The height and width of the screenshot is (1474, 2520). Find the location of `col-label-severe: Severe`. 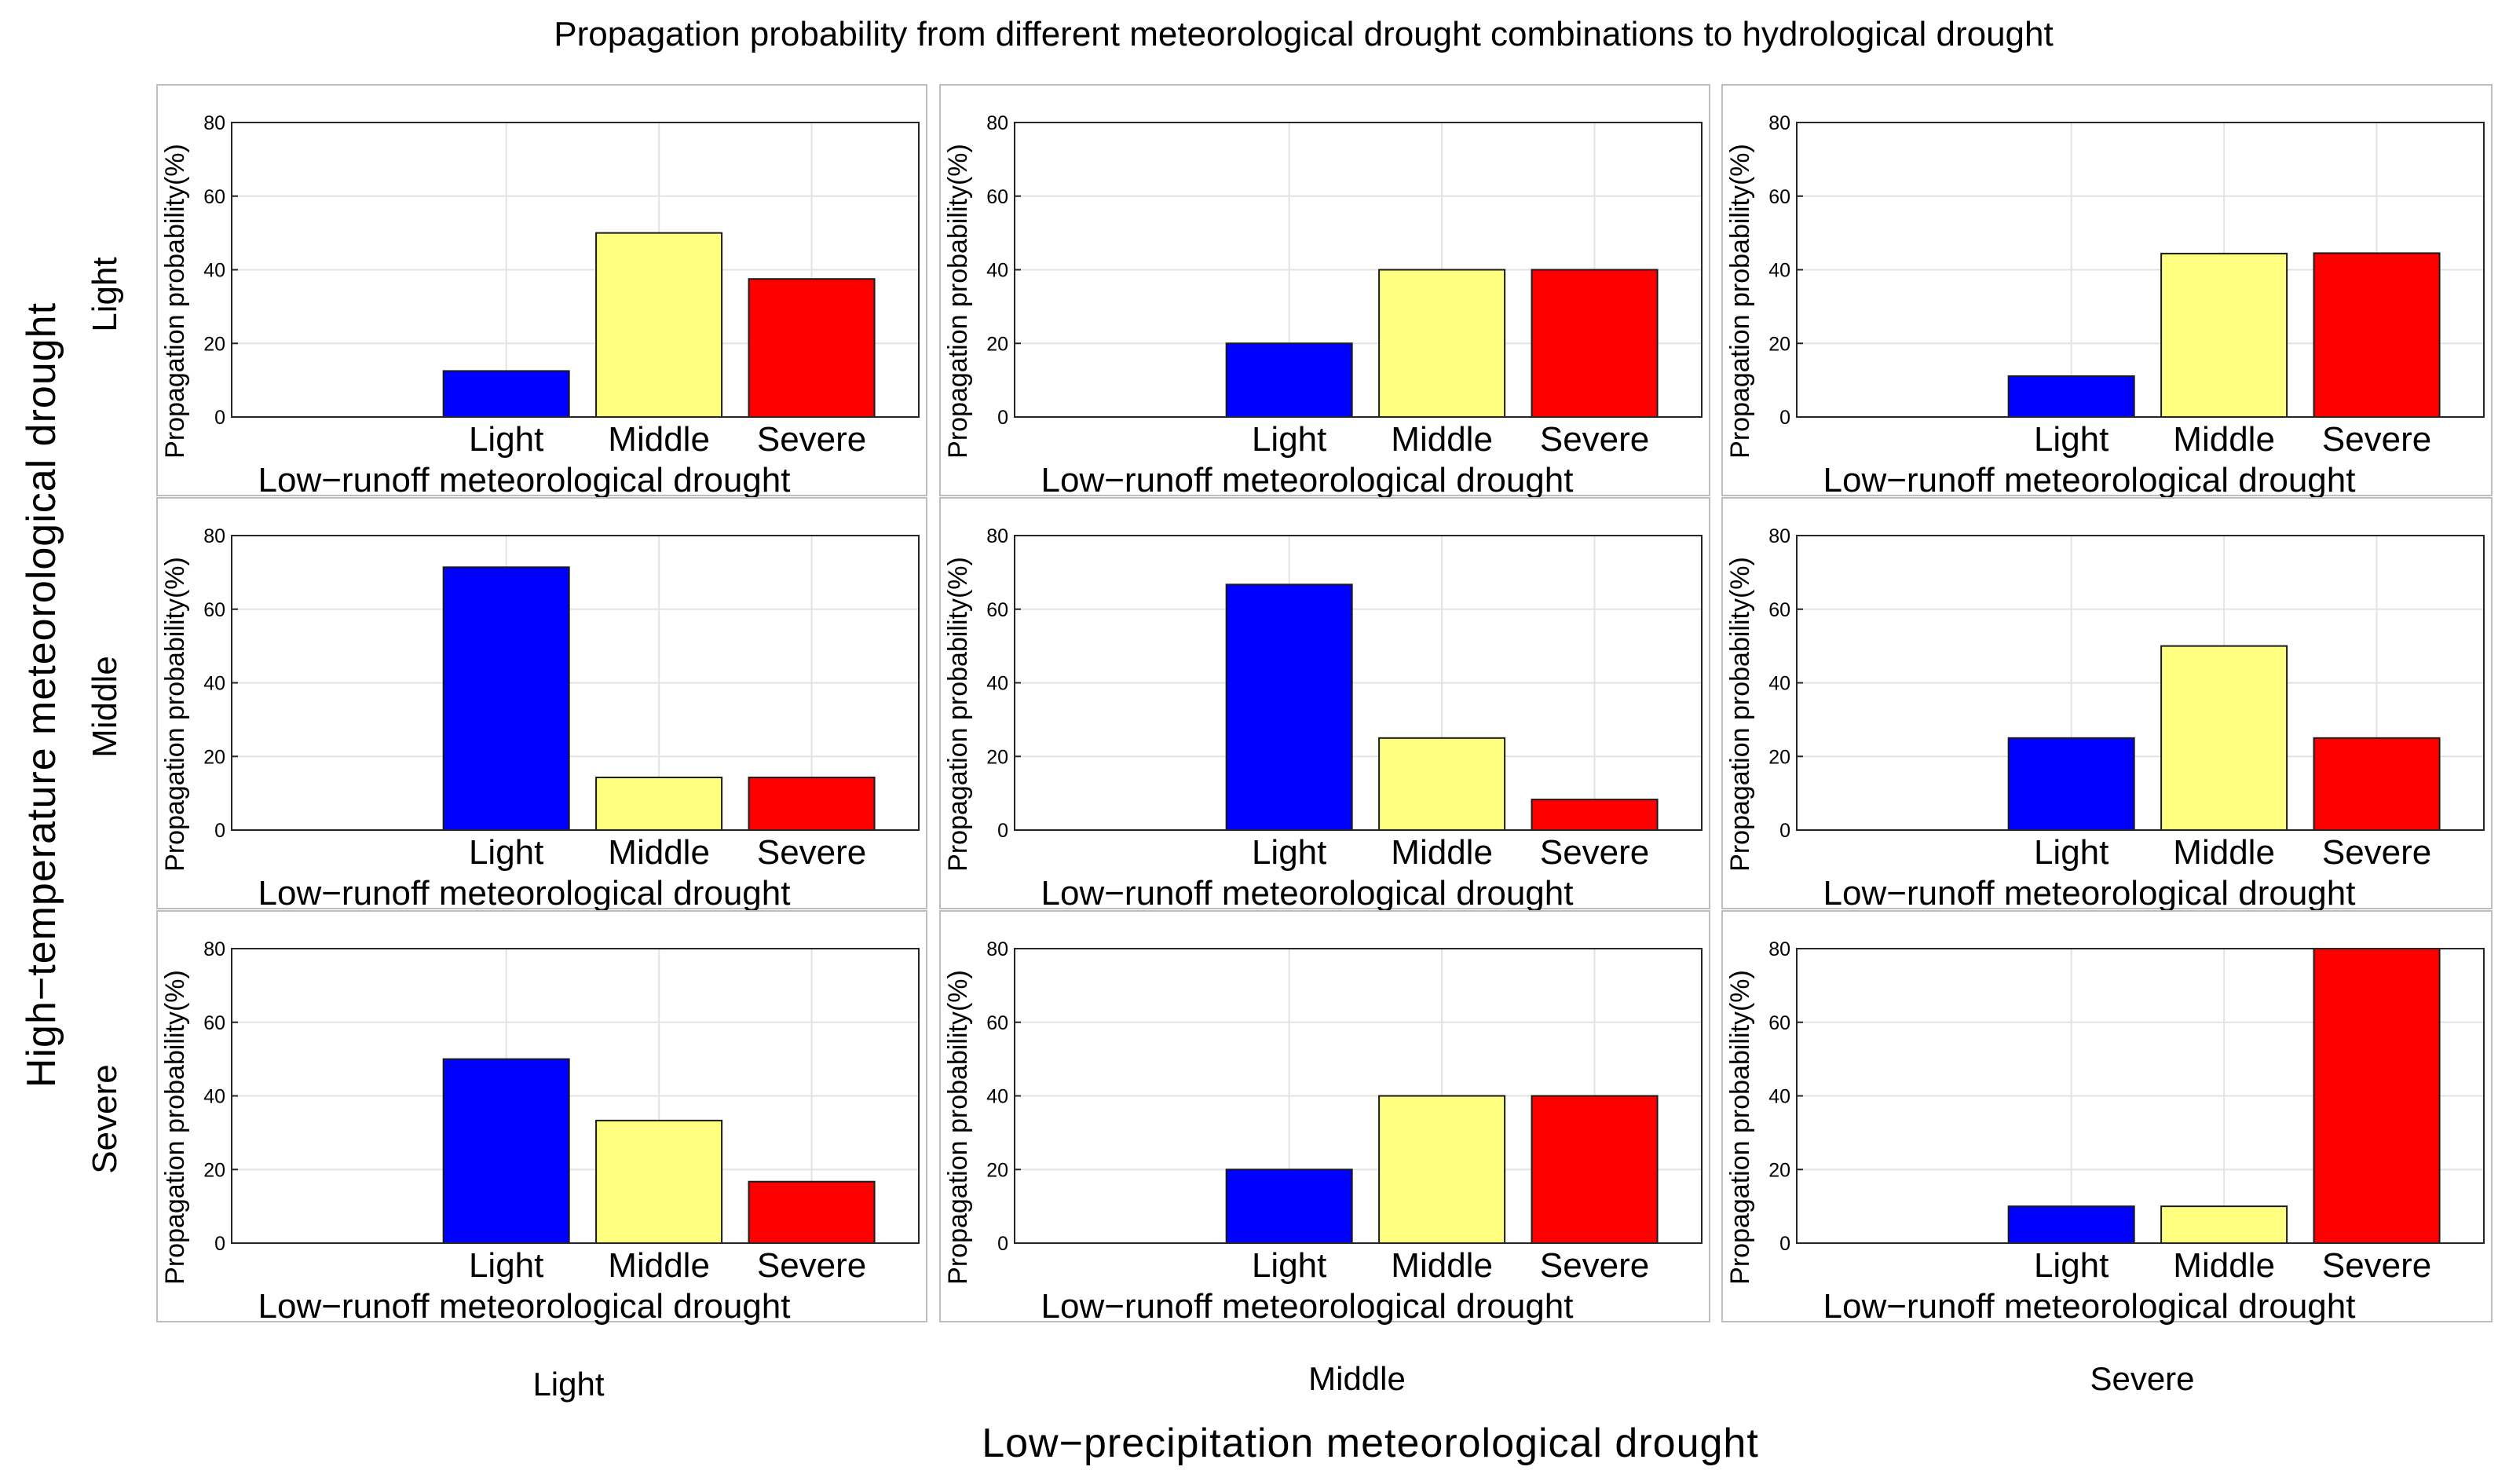

col-label-severe: Severe is located at coordinates (2142, 1378).